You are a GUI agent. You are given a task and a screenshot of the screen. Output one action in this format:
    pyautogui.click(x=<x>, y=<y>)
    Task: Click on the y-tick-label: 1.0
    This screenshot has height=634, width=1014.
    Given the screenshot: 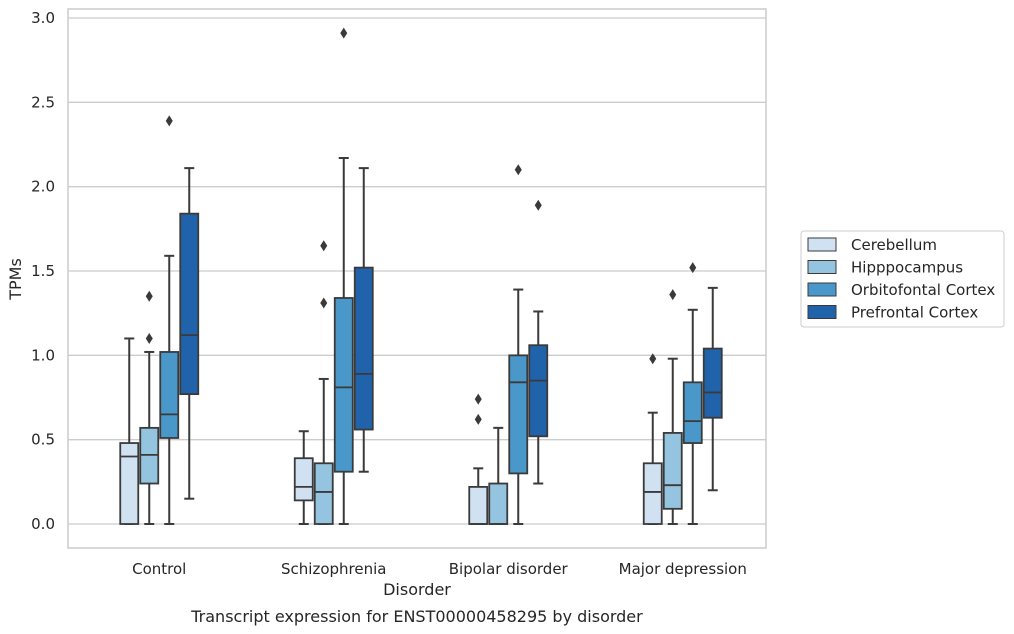 What is the action you would take?
    pyautogui.click(x=43, y=355)
    